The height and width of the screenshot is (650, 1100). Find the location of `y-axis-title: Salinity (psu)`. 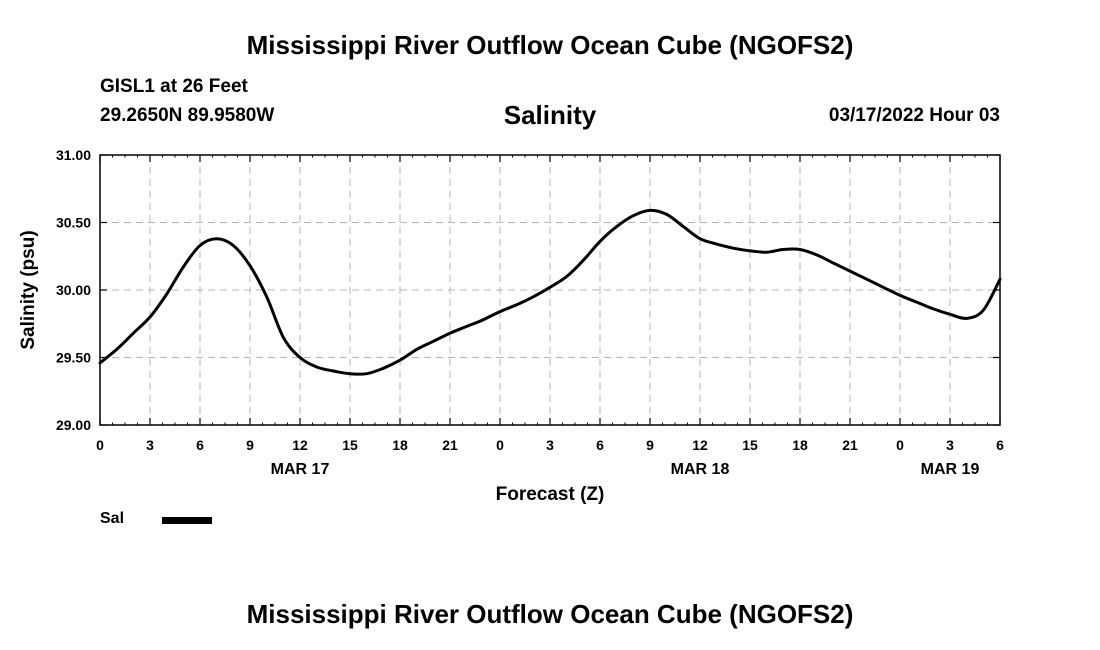

y-axis-title: Salinity (psu) is located at coordinates (28, 289).